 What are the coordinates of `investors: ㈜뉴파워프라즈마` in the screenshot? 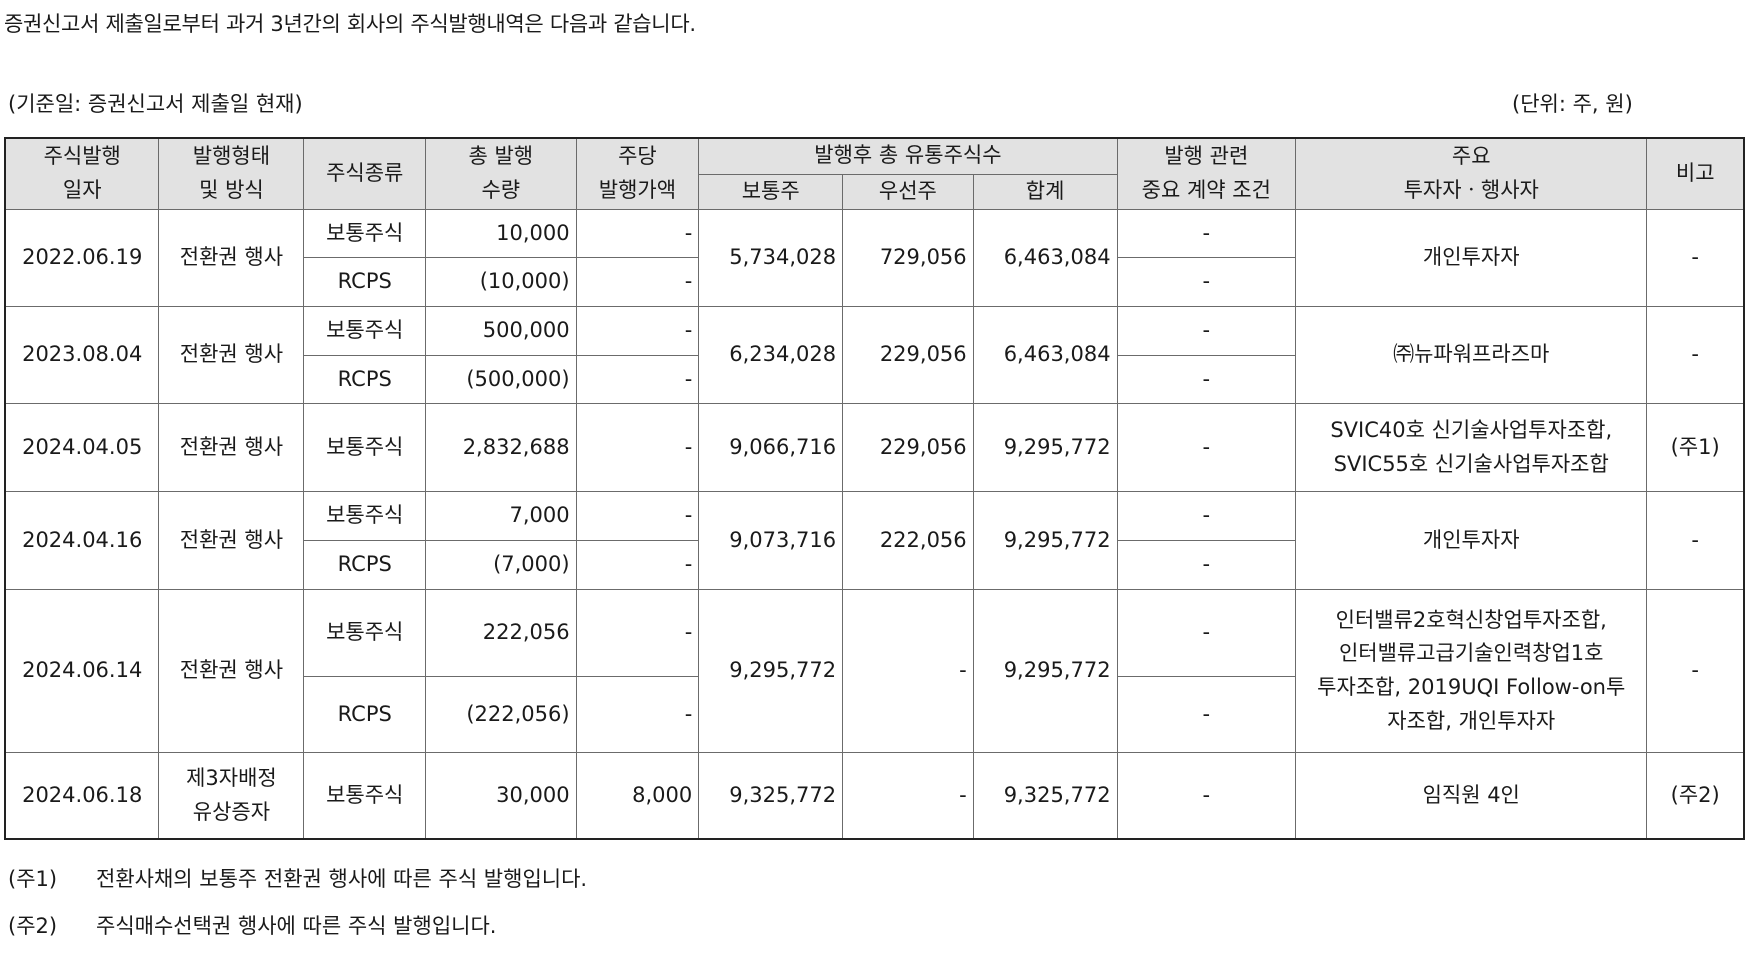 It's located at (1471, 355).